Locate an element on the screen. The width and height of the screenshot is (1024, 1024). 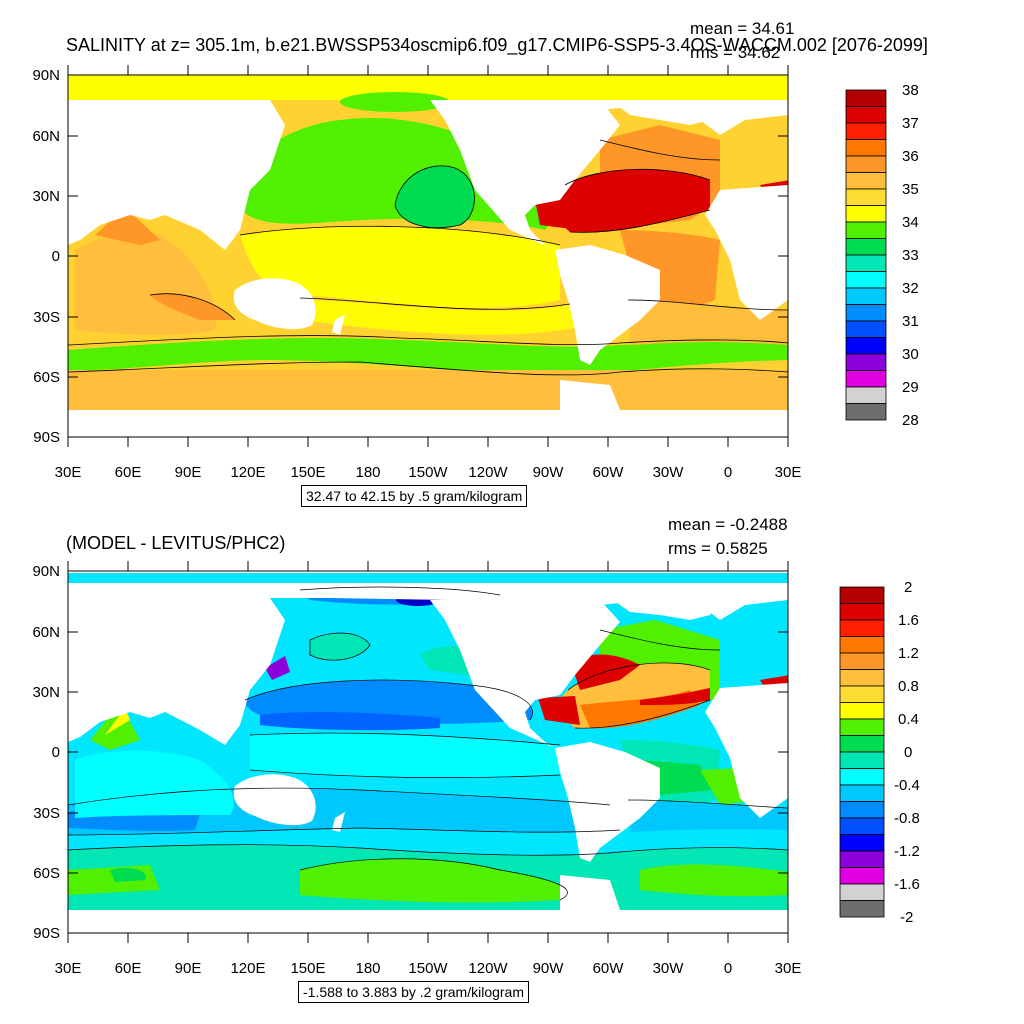
colorbar-label: 0.4 is located at coordinates (908, 719).